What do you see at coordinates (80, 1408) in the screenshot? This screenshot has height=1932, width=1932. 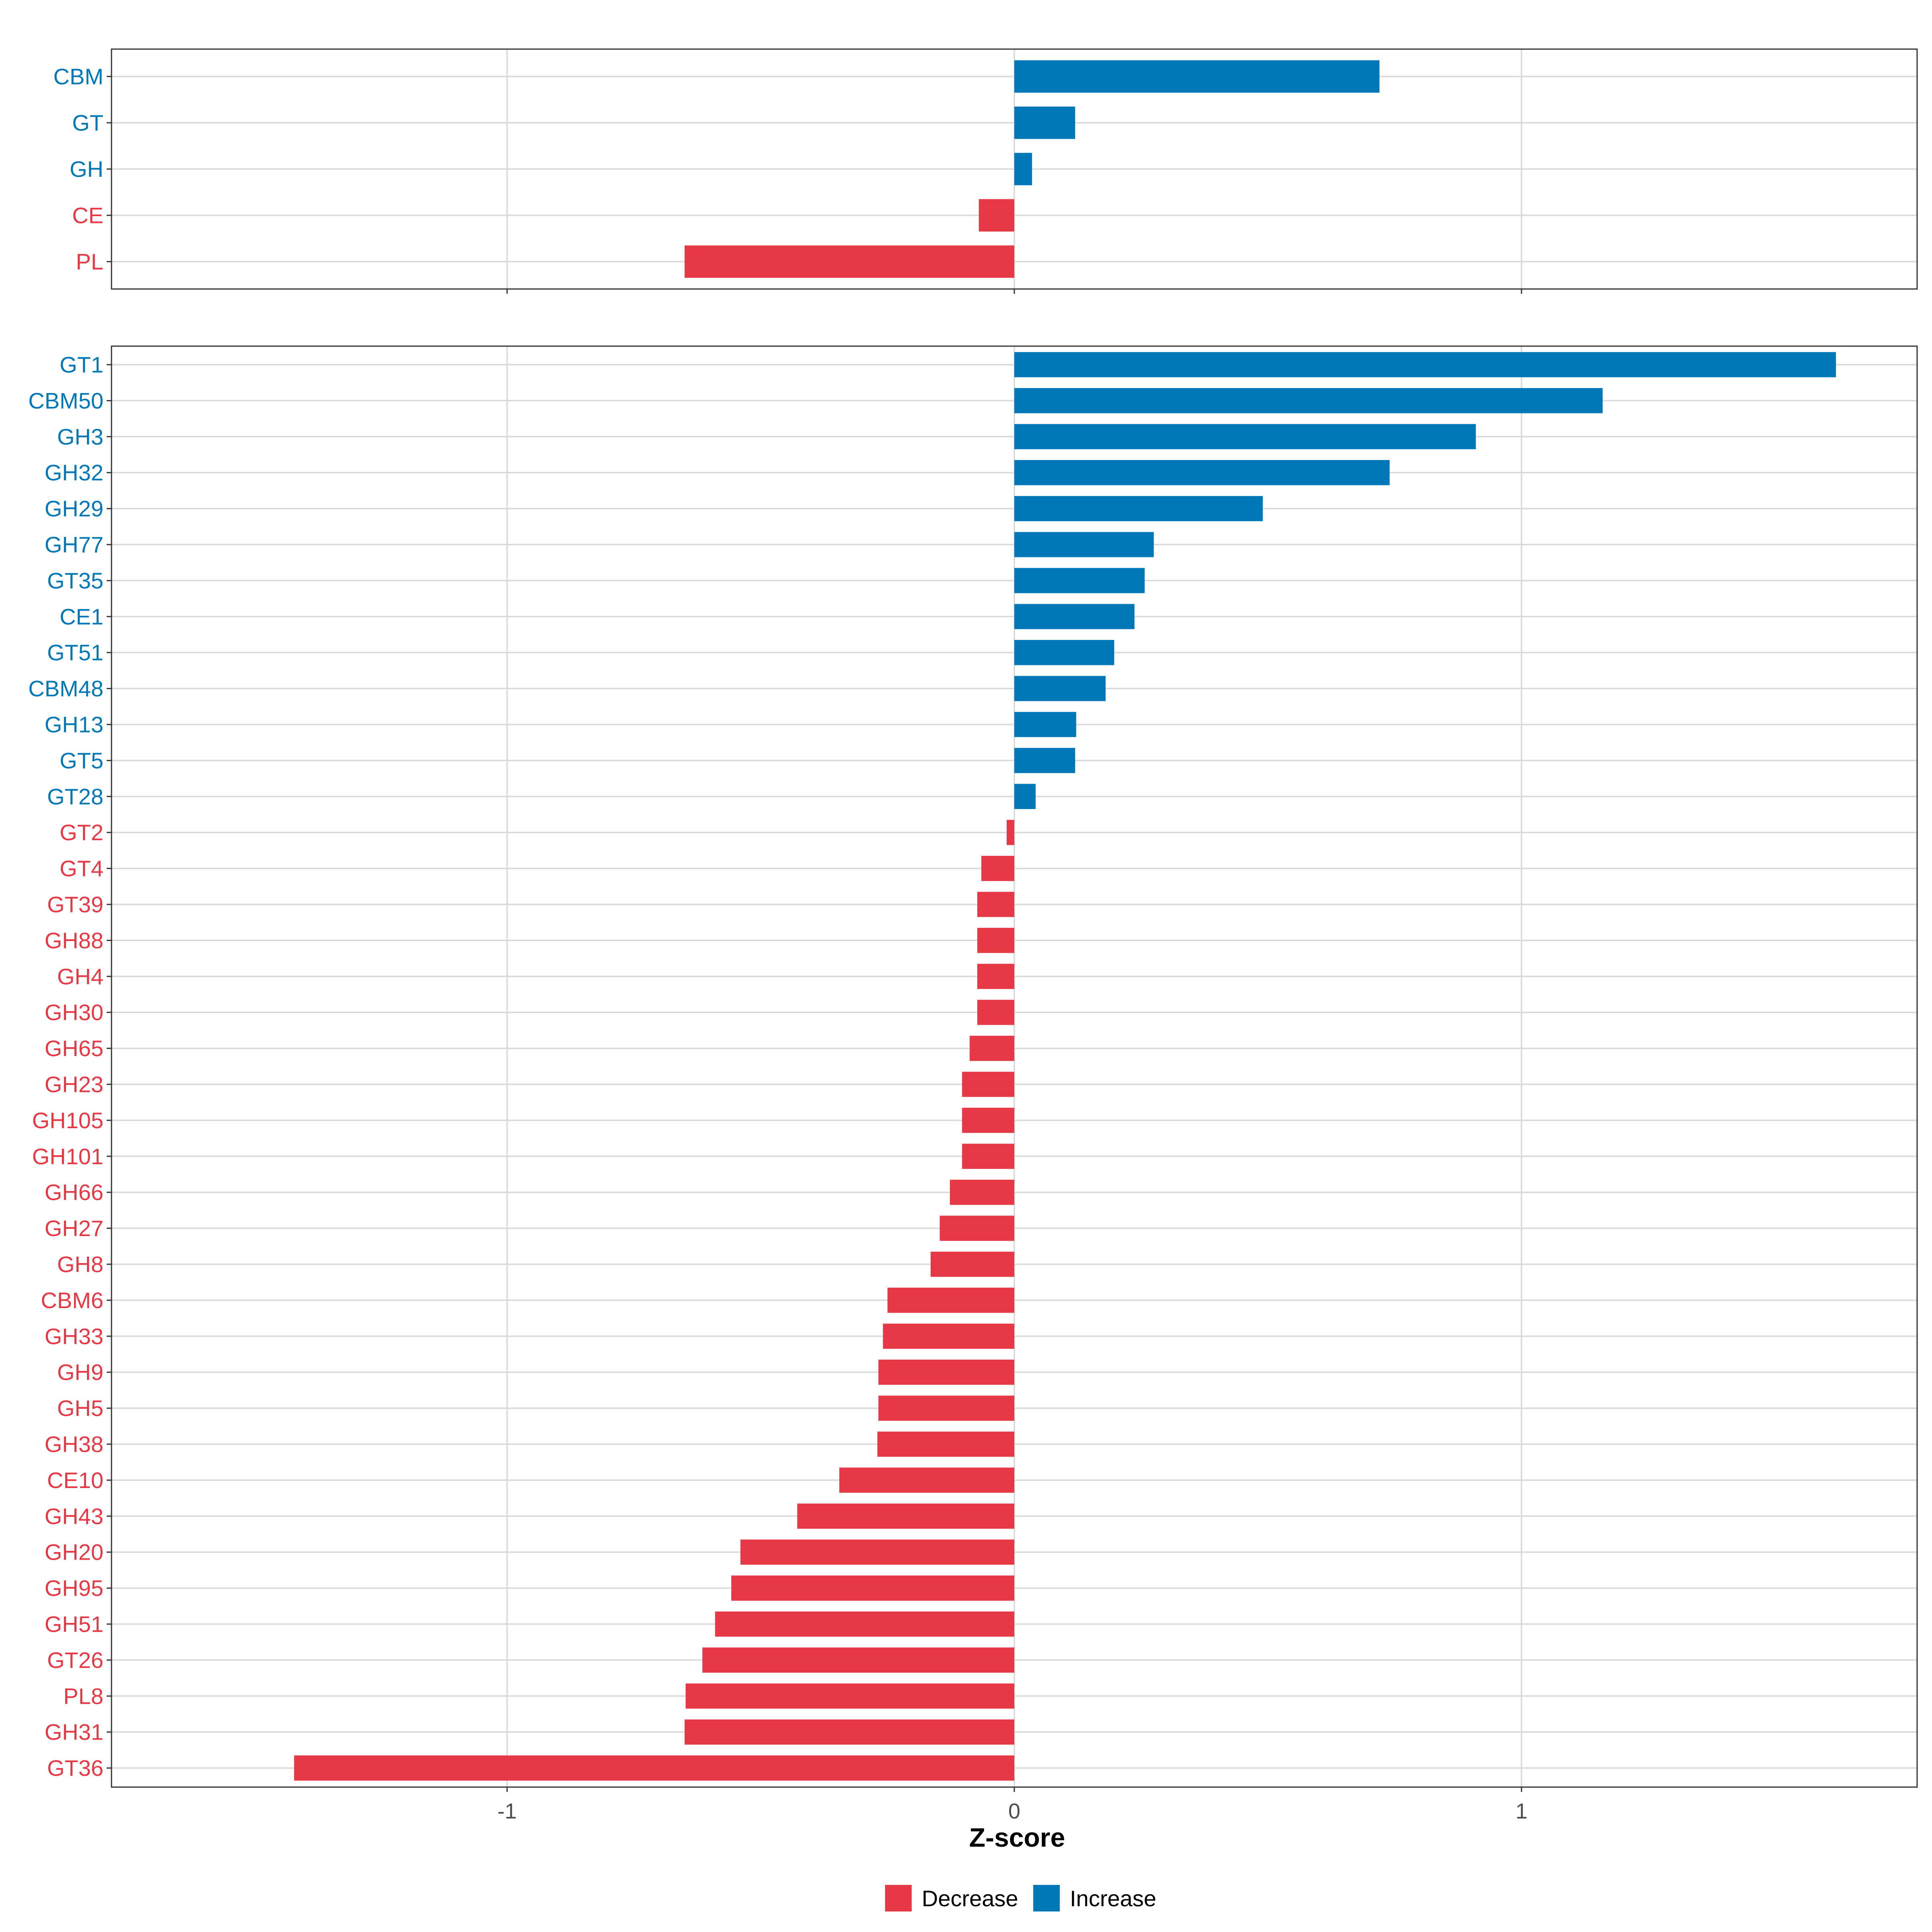 I see `y-tick-label-gh5: GH5` at bounding box center [80, 1408].